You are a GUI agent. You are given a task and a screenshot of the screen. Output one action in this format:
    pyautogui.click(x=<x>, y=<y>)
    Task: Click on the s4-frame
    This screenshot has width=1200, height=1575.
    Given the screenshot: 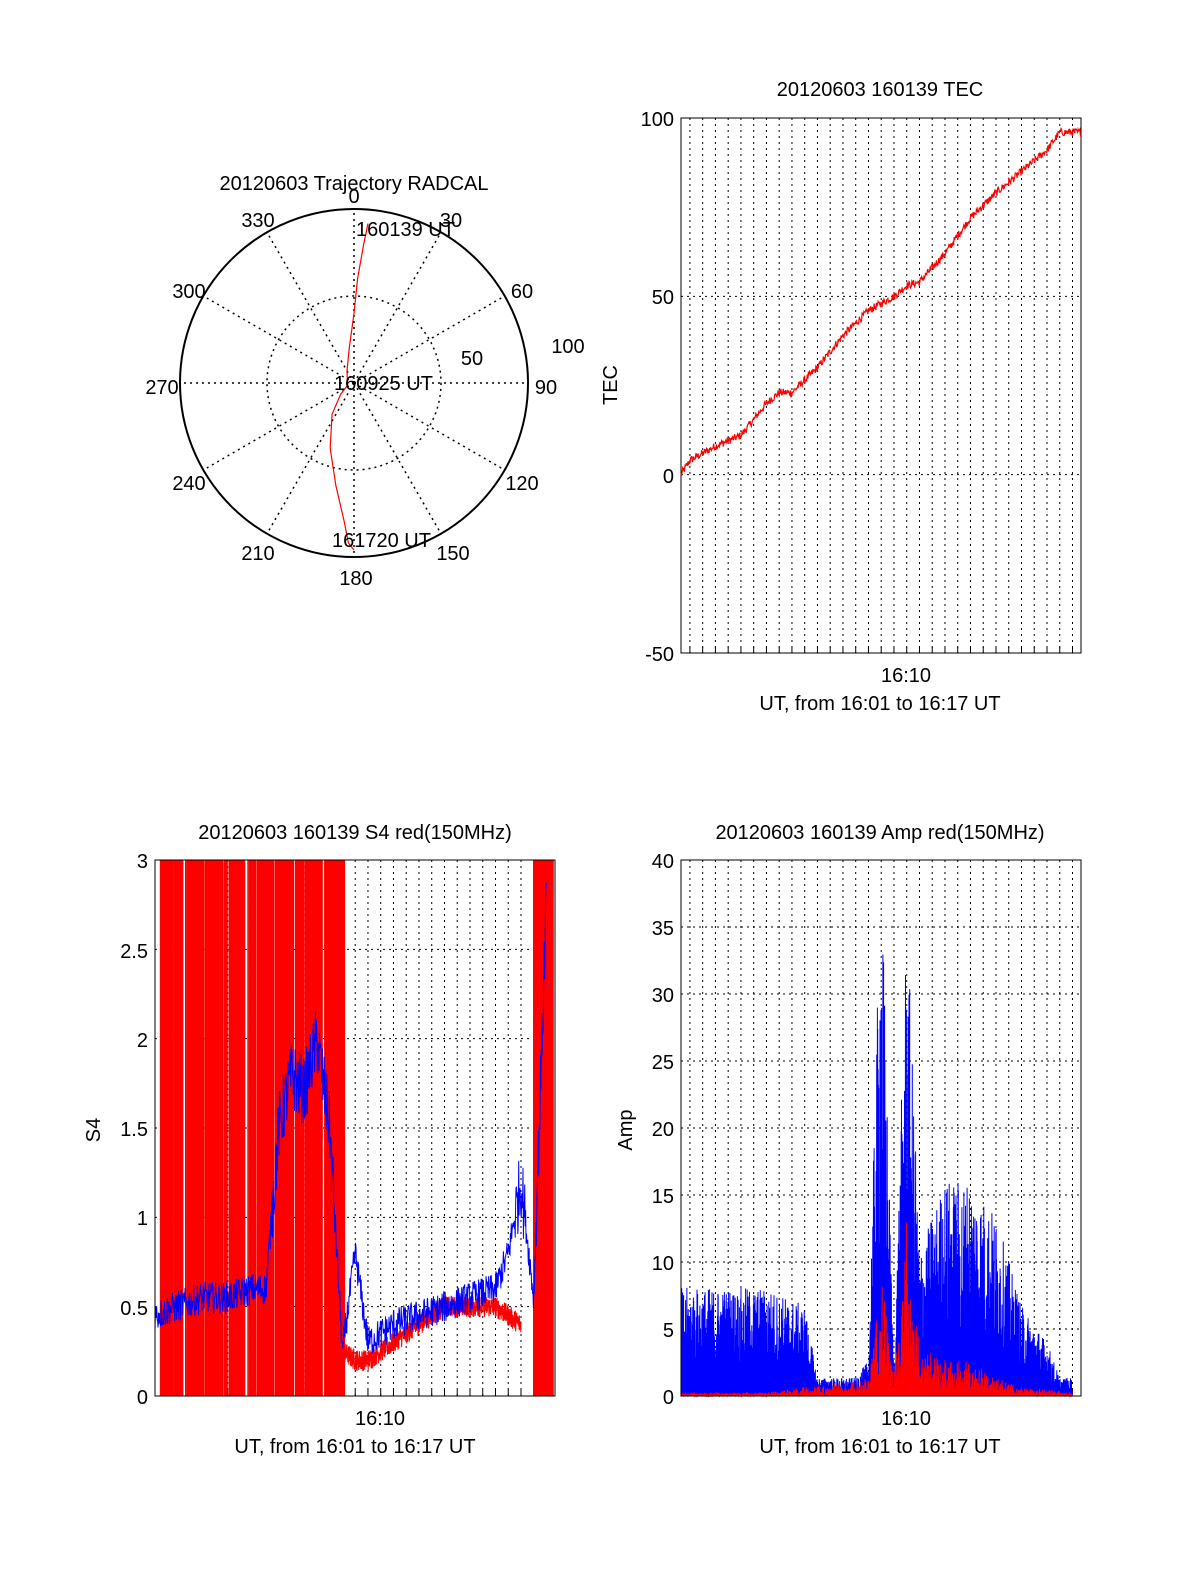 What is the action you would take?
    pyautogui.click(x=355, y=1128)
    